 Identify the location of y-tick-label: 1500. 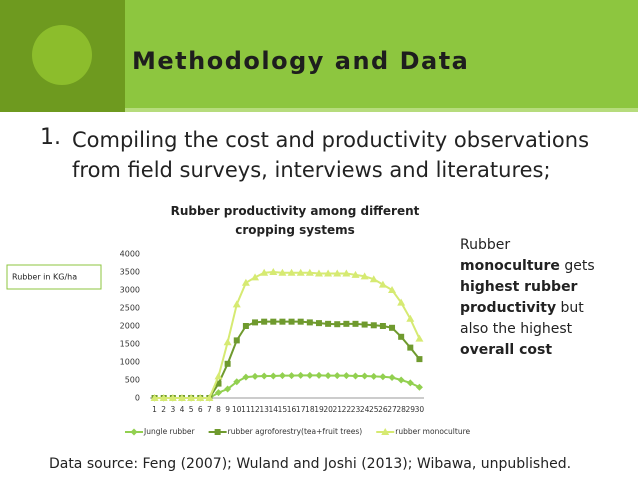
(130, 344).